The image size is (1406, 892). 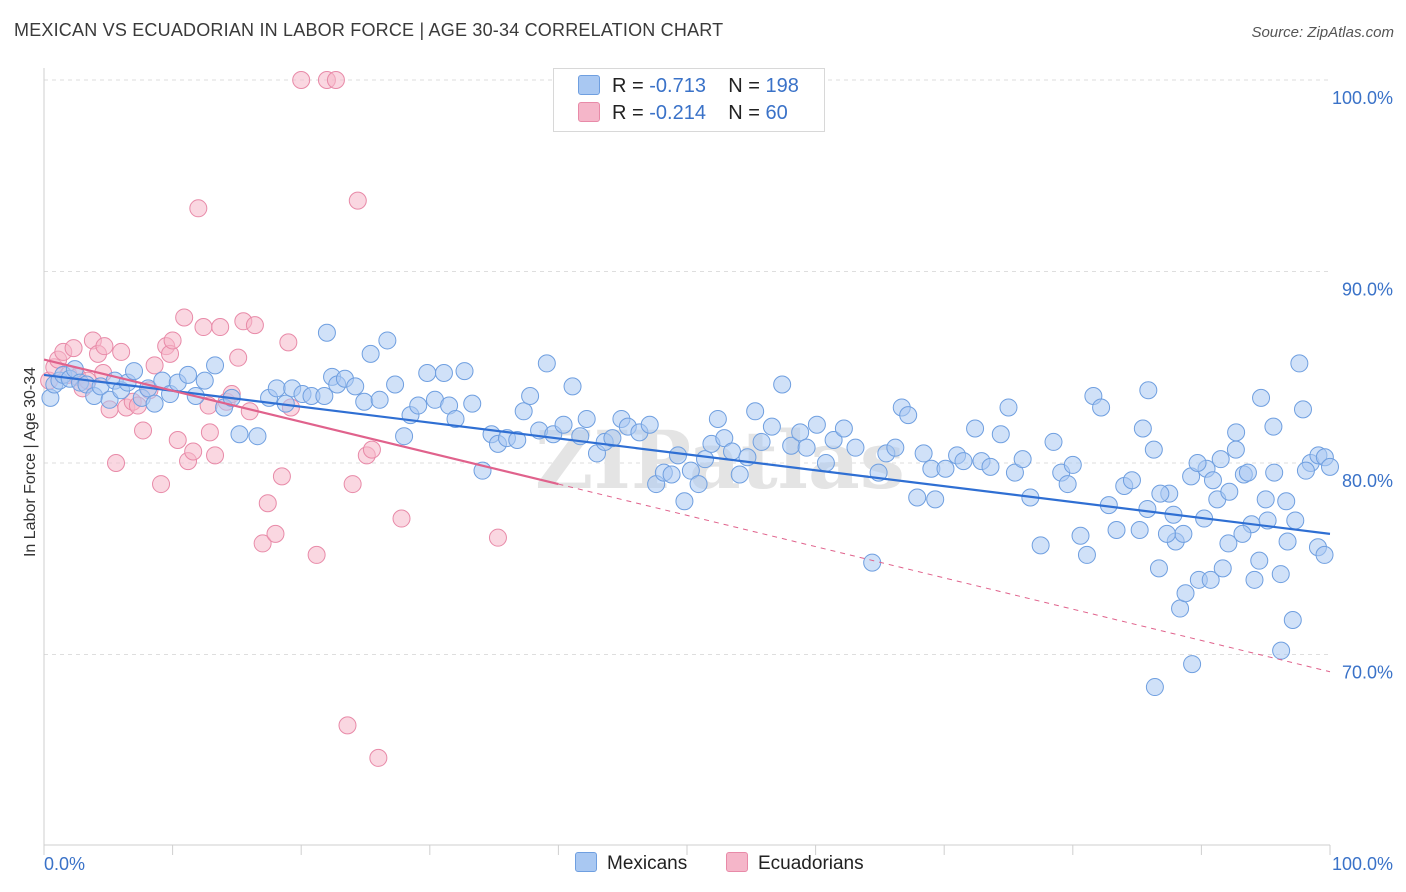 I want to click on y-tick-label: 80.0%, so click(x=1367, y=481).